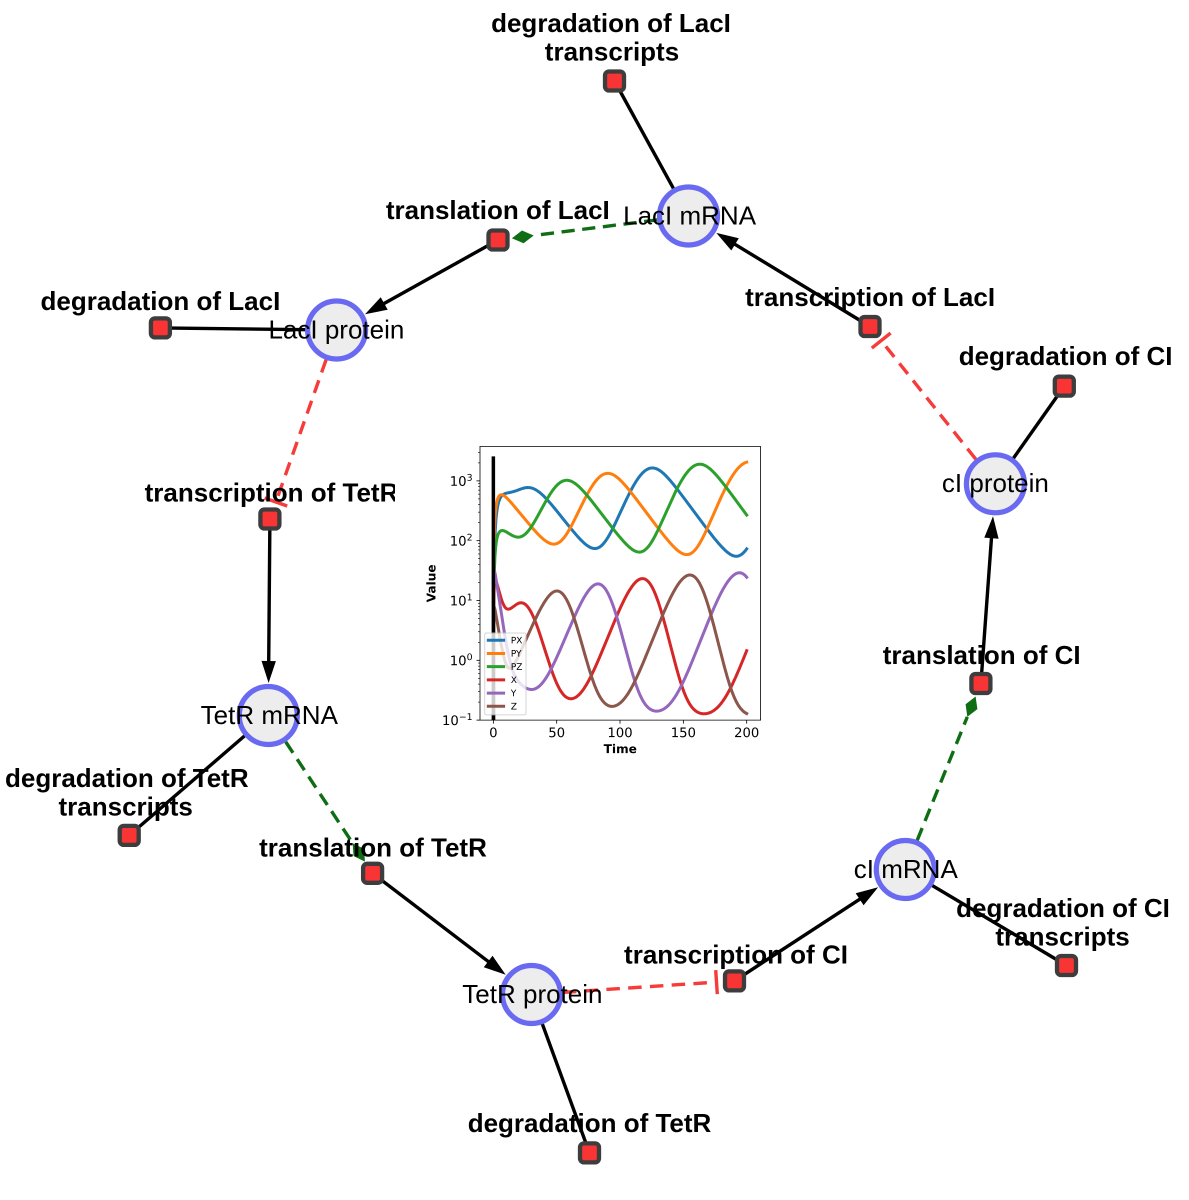 Image resolution: width=1189 pixels, height=1200 pixels. What do you see at coordinates (870, 297) in the screenshot?
I see `svg-text: transcription of LacI` at bounding box center [870, 297].